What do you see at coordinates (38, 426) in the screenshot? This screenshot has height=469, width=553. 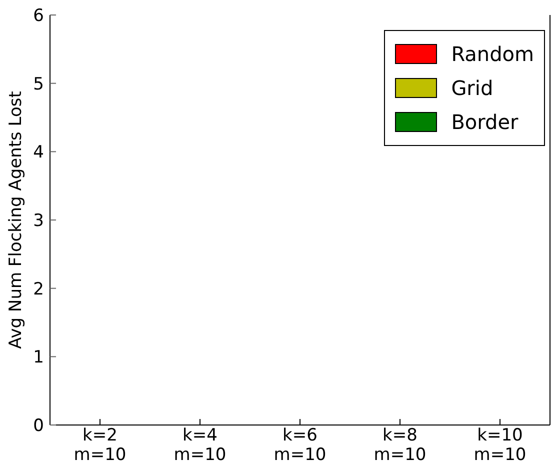 I see `y-tick-label: 0` at bounding box center [38, 426].